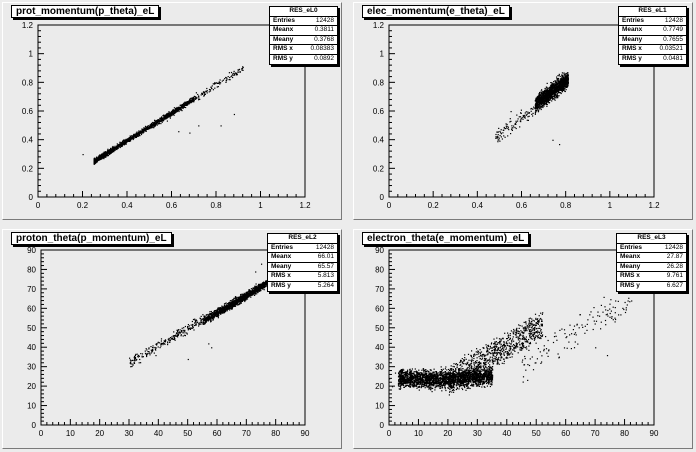 This screenshot has width=696, height=452. Describe the element at coordinates (217, 433) in the screenshot. I see `x-tick-label: 60` at that location.